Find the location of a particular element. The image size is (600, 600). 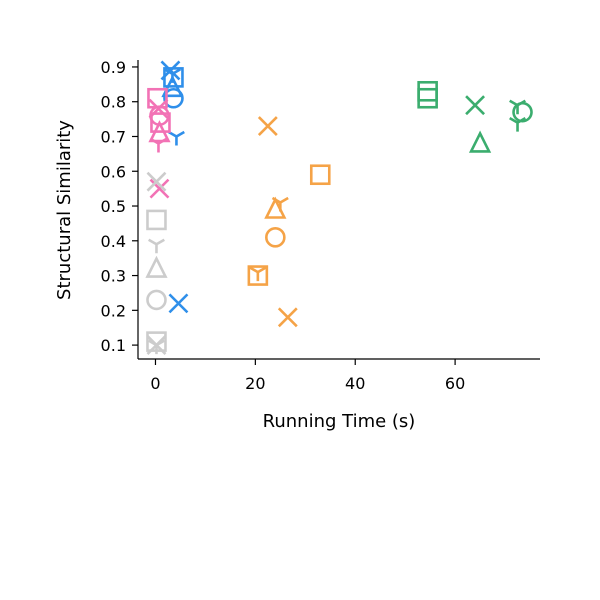

x-tick-label: 20 is located at coordinates (255, 383).